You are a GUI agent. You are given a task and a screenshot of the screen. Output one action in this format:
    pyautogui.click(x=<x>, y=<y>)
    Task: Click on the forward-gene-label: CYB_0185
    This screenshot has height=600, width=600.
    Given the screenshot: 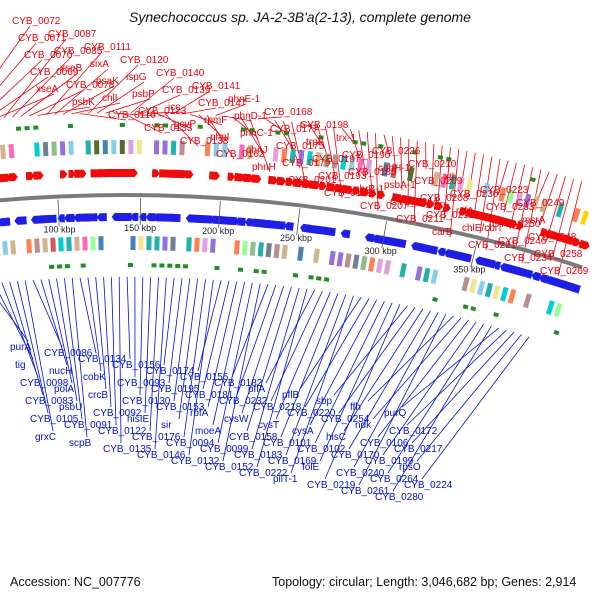 What is the action you would take?
    pyautogui.click(x=372, y=172)
    